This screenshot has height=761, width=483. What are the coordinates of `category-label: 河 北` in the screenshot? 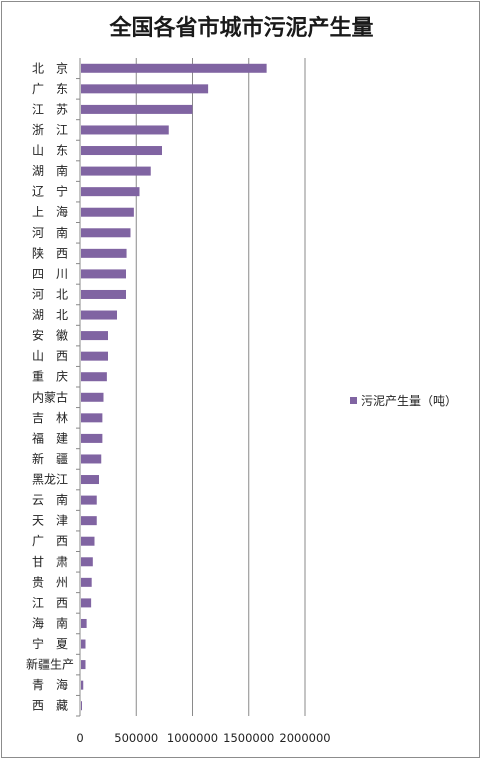 It's located at (50, 294).